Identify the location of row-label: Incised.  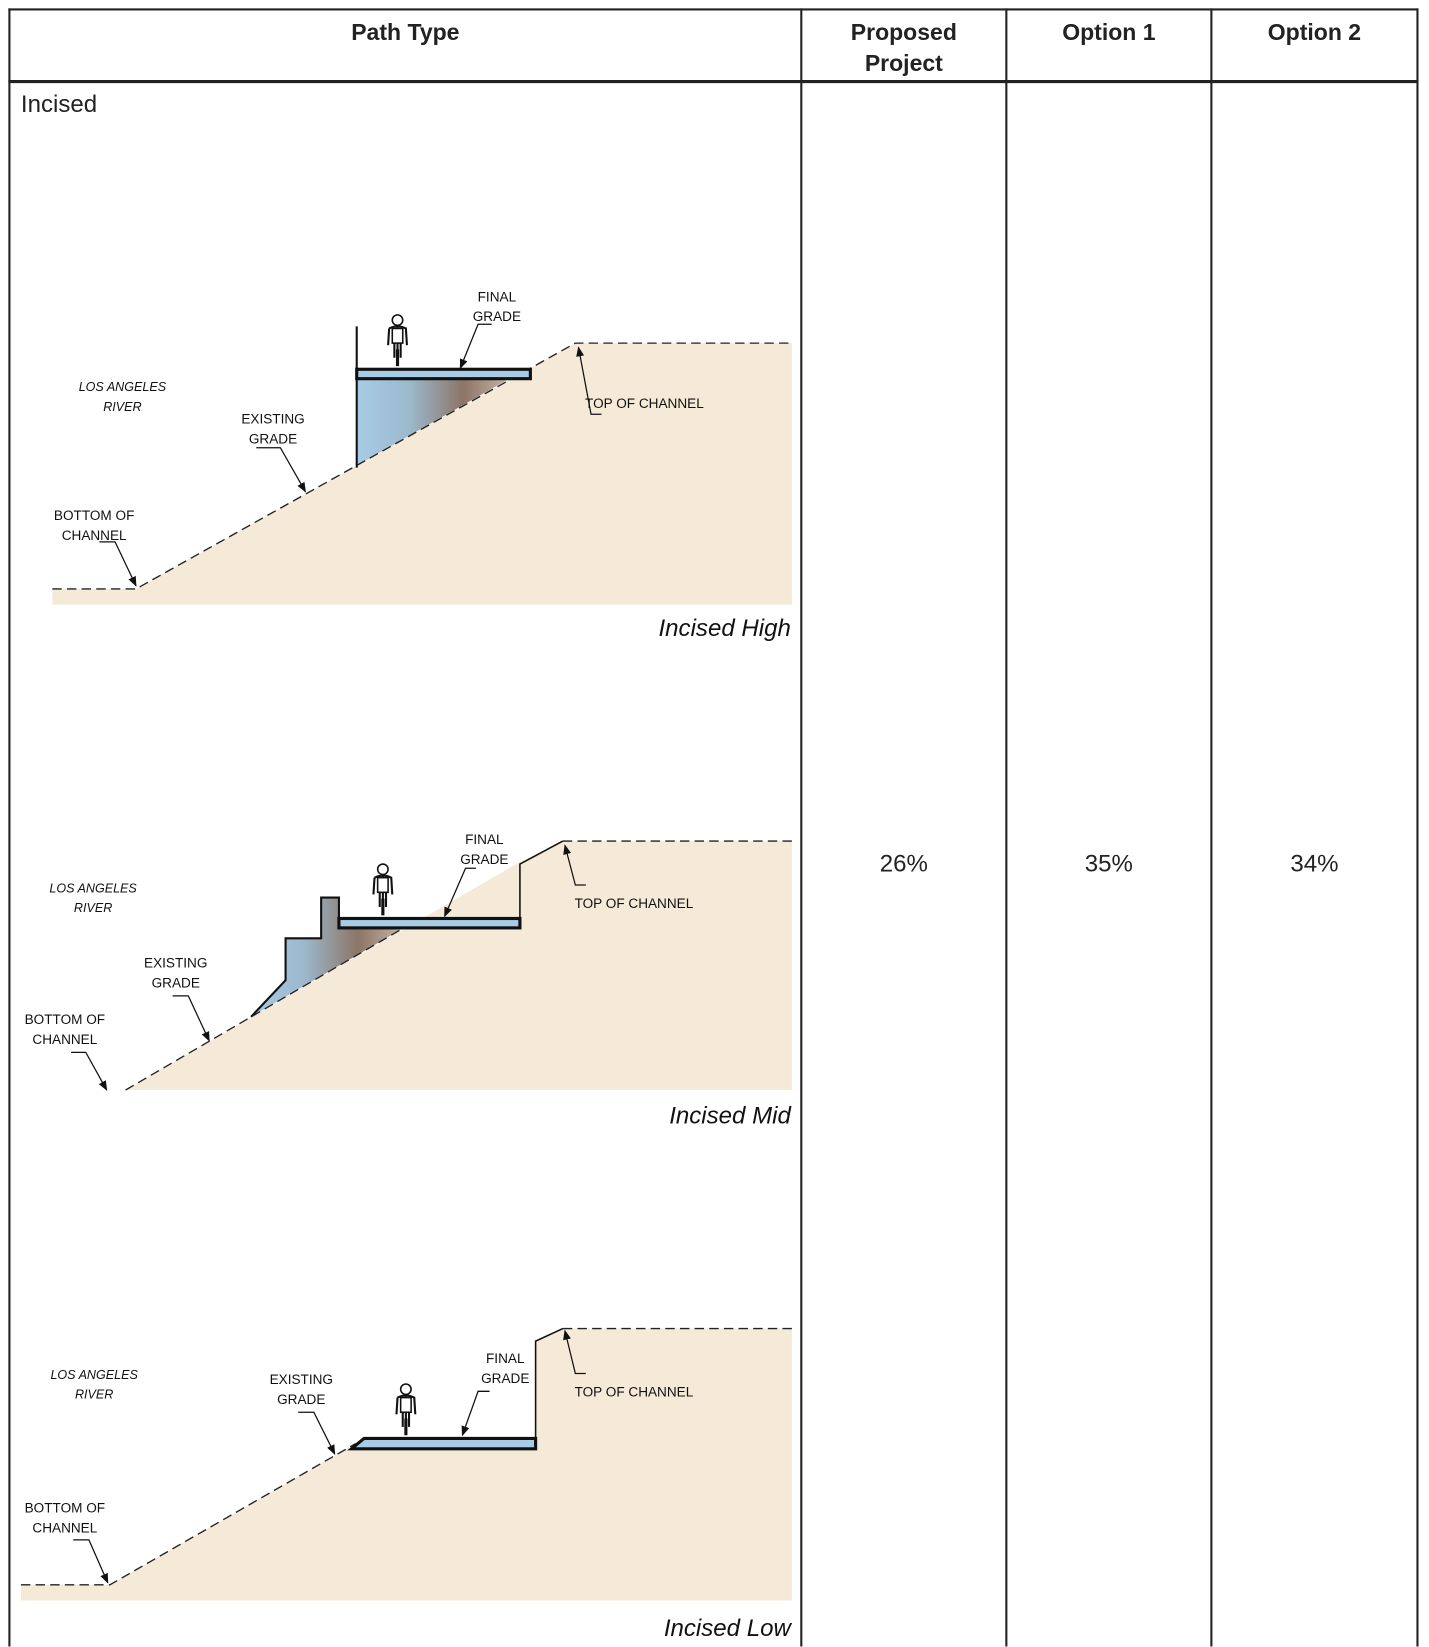
(59, 103).